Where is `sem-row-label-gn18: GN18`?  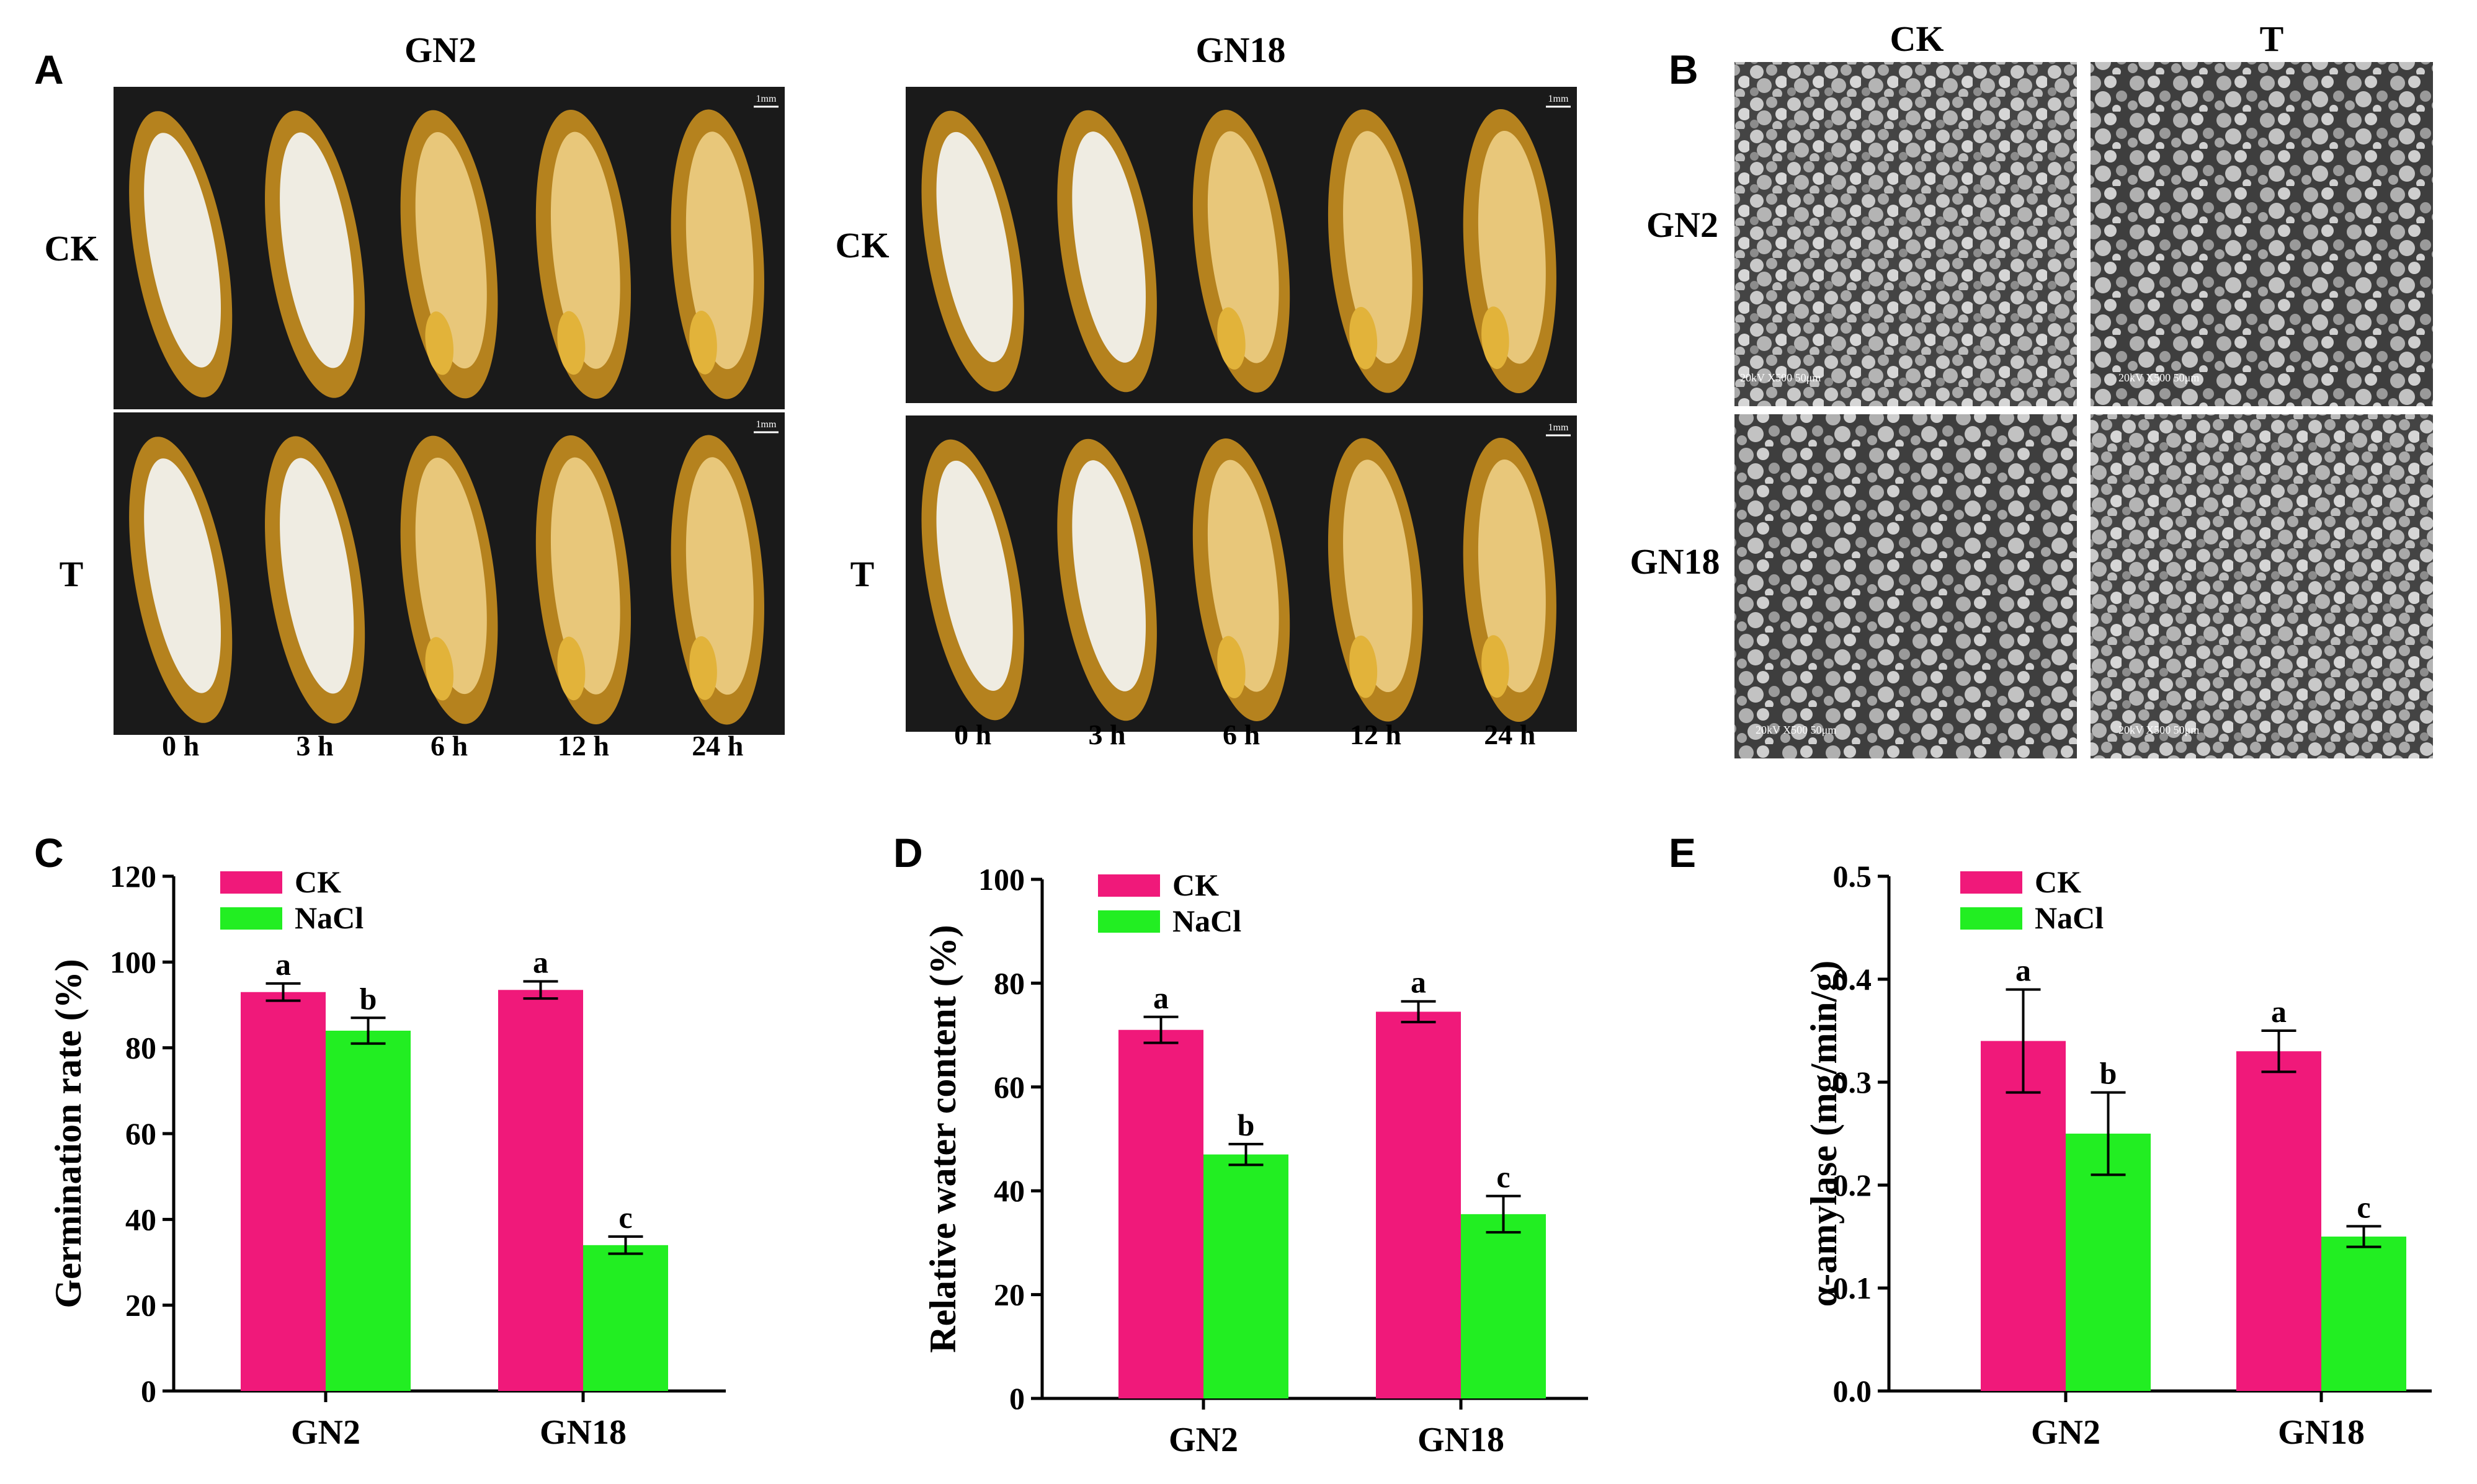 sem-row-label-gn18: GN18 is located at coordinates (1675, 561).